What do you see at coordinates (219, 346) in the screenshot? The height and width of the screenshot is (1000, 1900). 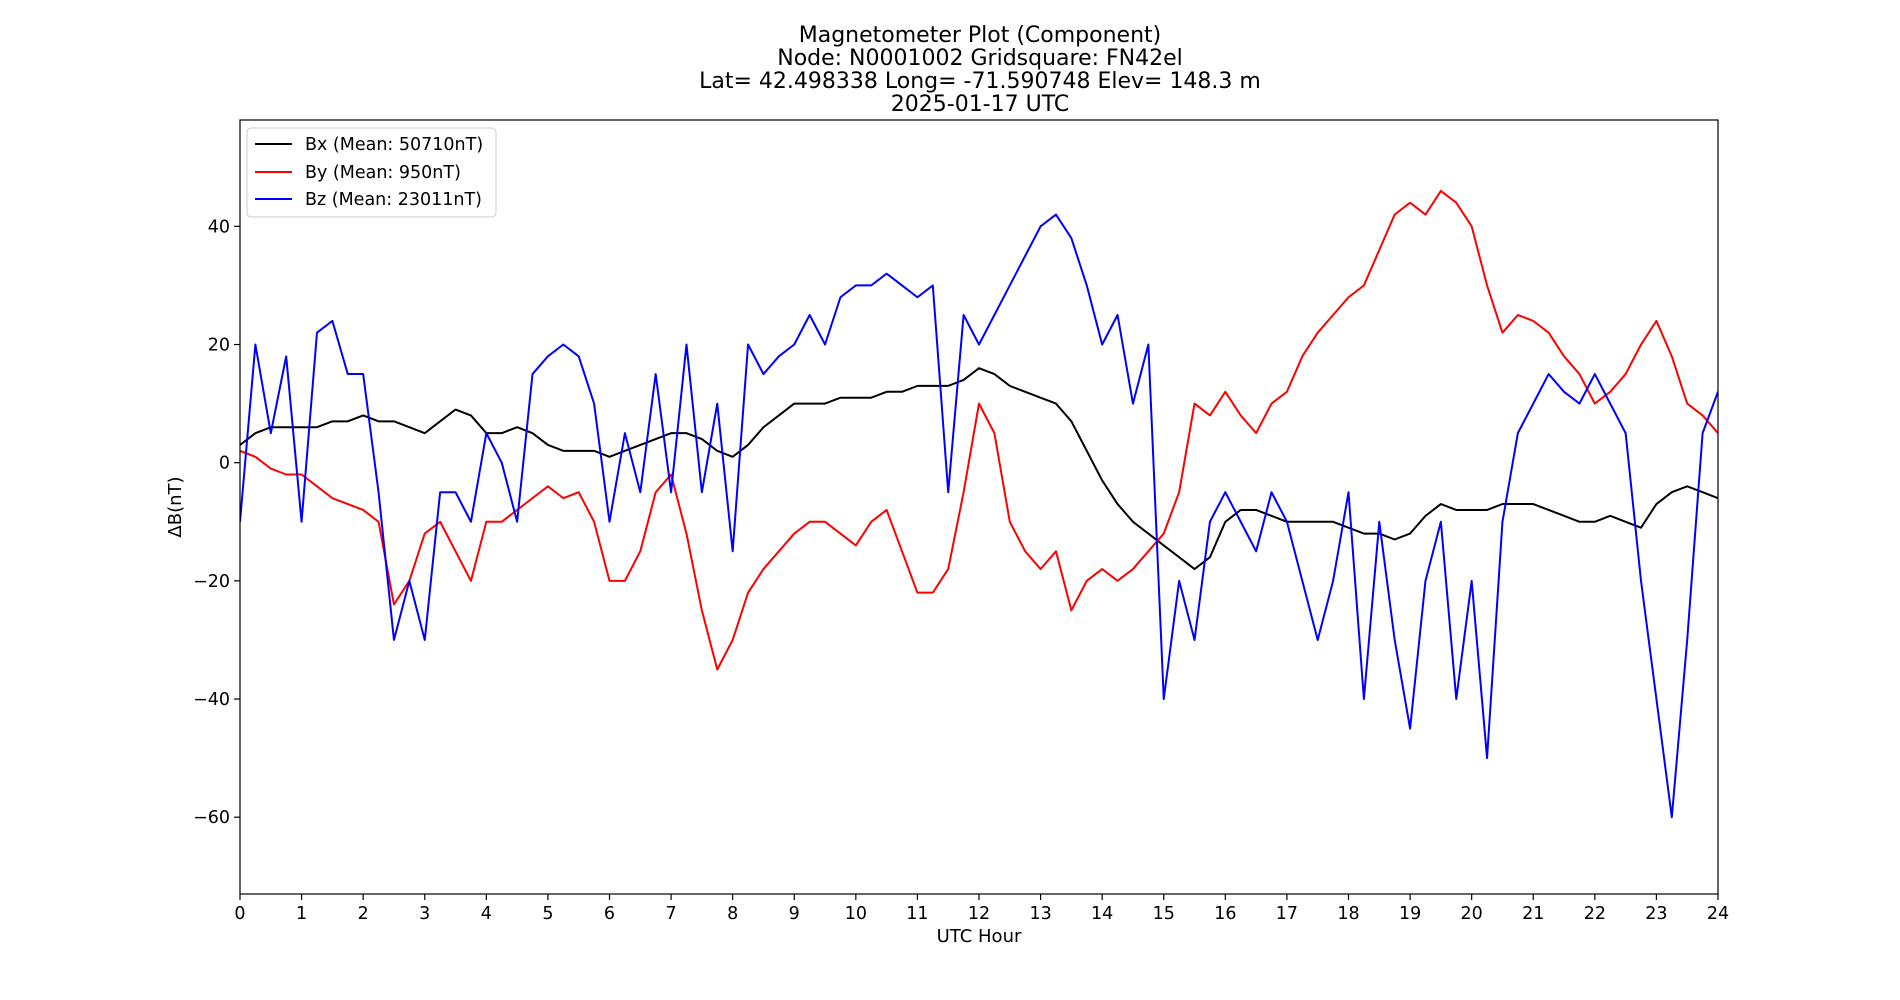 I see `y-tick-label: 20` at bounding box center [219, 346].